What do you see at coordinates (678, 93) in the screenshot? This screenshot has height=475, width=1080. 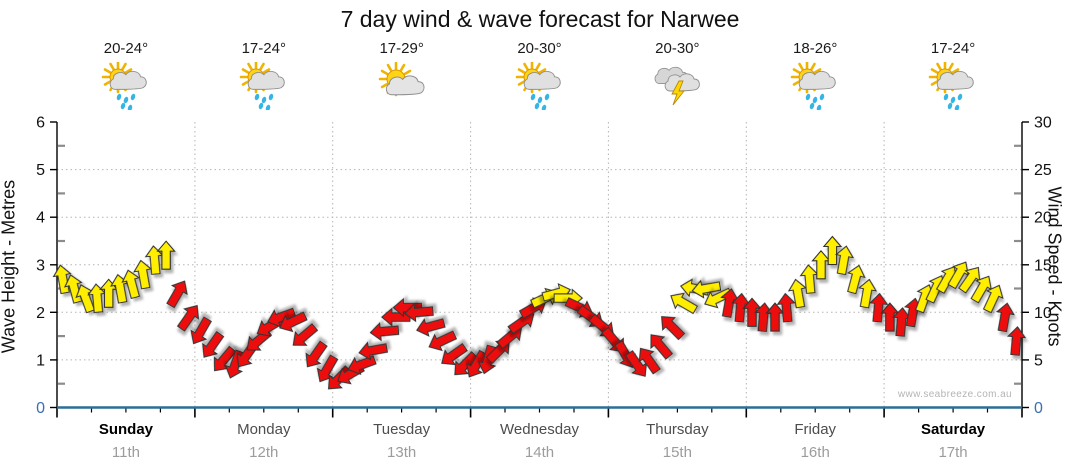 I see `lightning-icon` at bounding box center [678, 93].